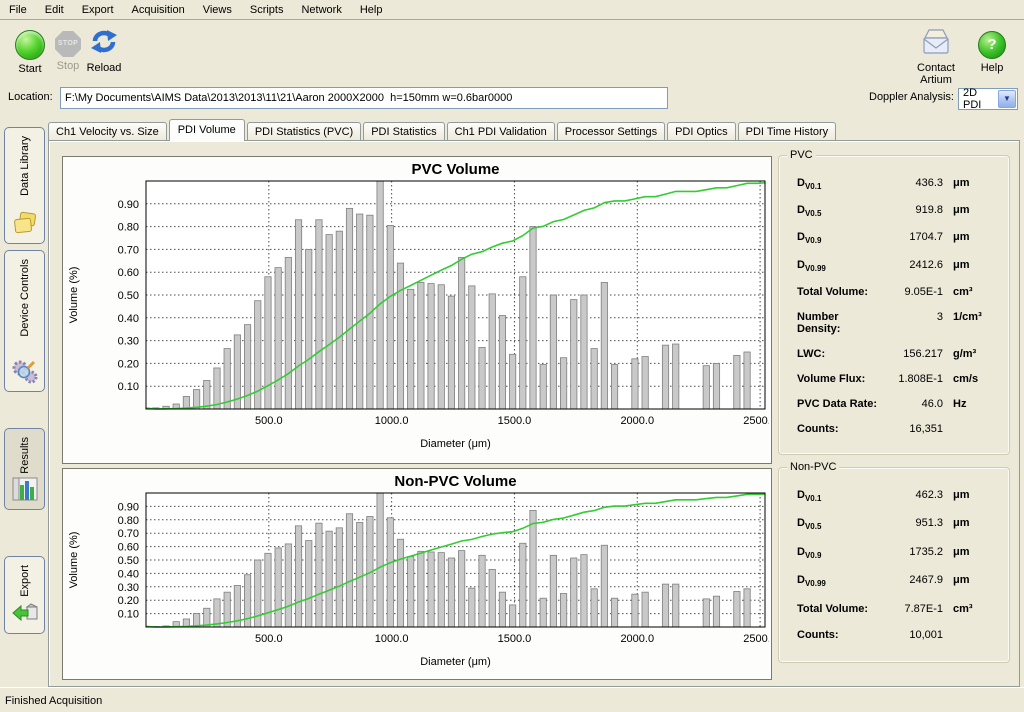 The width and height of the screenshot is (1024, 712). What do you see at coordinates (24, 581) in the screenshot?
I see `sidebar-item-label: Export` at bounding box center [24, 581].